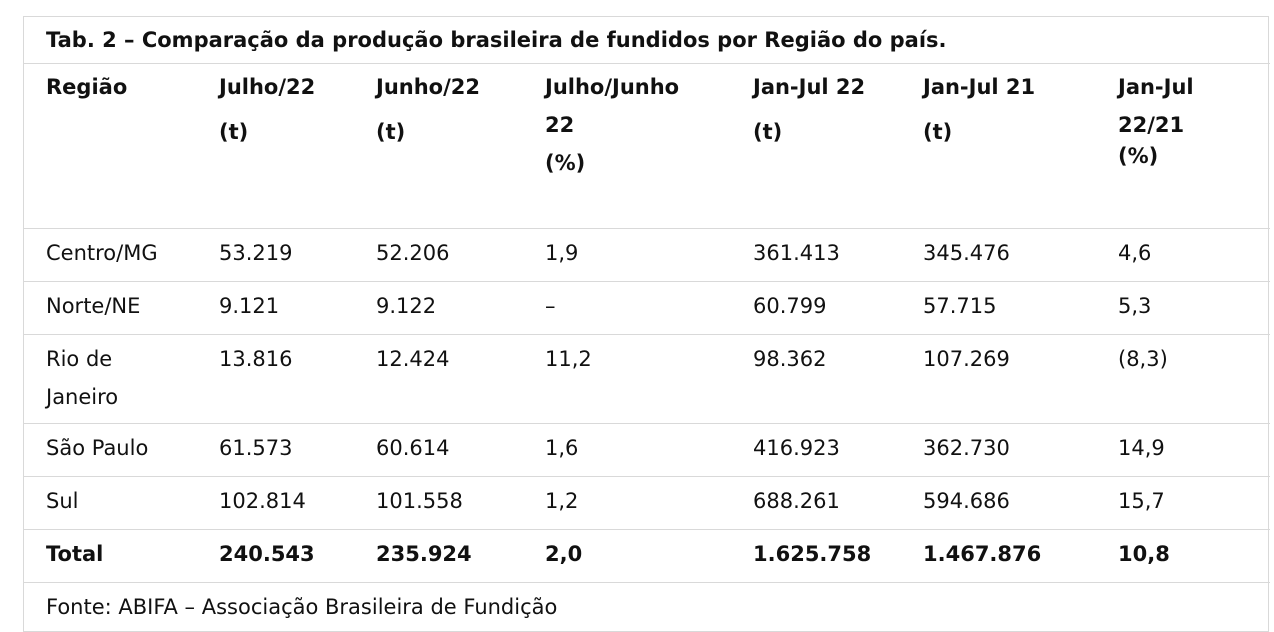 This screenshot has width=1274, height=632. What do you see at coordinates (121, 556) in the screenshot?
I see `cell-total-label: Total` at bounding box center [121, 556].